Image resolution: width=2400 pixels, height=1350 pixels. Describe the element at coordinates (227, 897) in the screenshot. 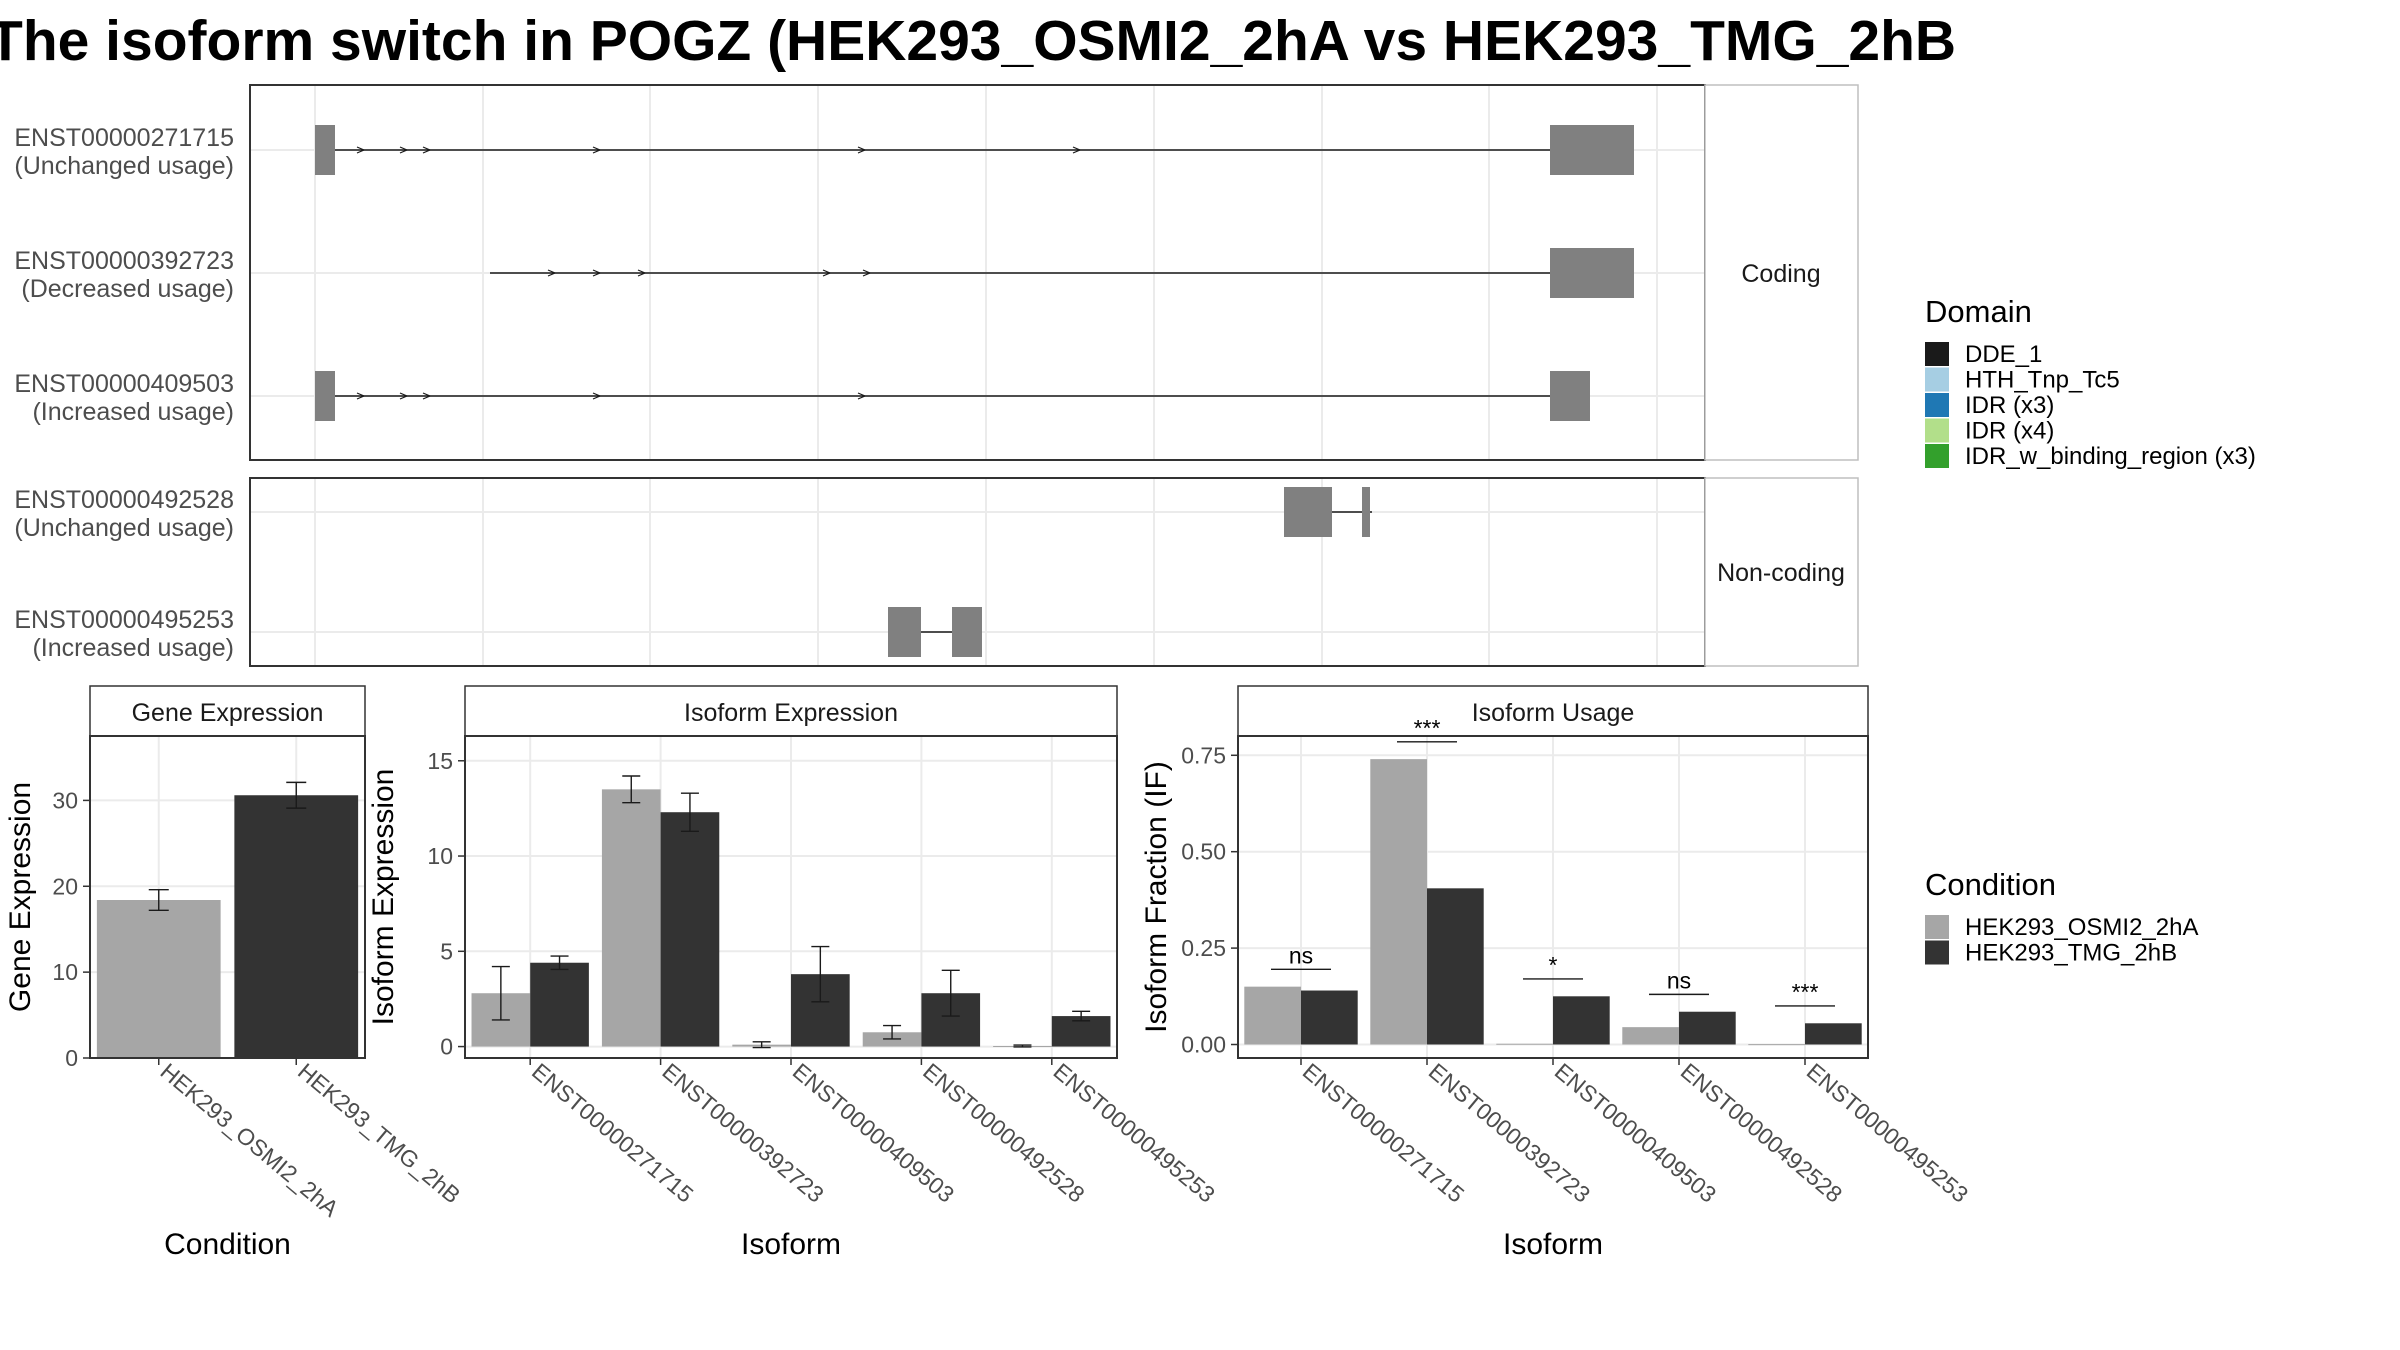

I see `plot-border` at that location.